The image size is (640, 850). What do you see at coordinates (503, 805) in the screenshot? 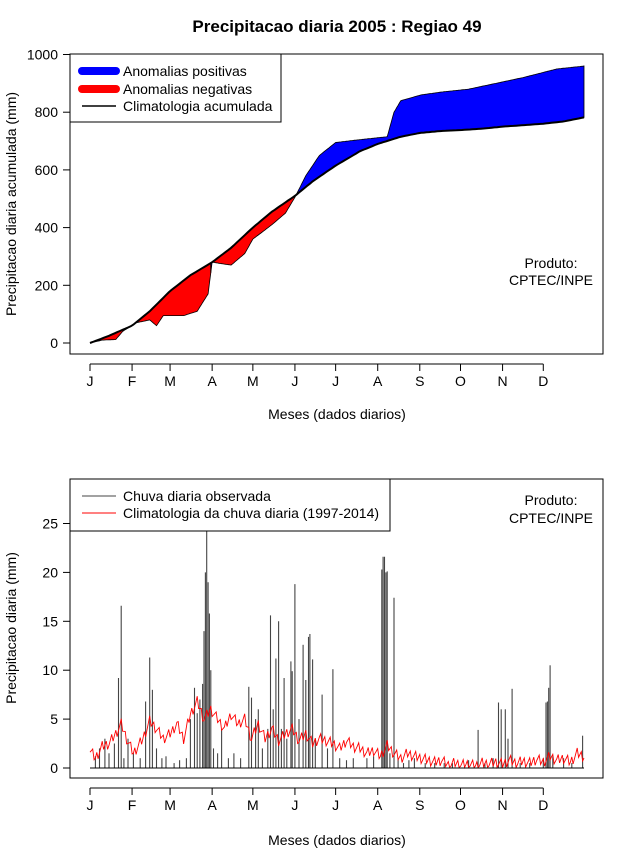
I see `bottom-x-tick-label-10: N` at bounding box center [503, 805].